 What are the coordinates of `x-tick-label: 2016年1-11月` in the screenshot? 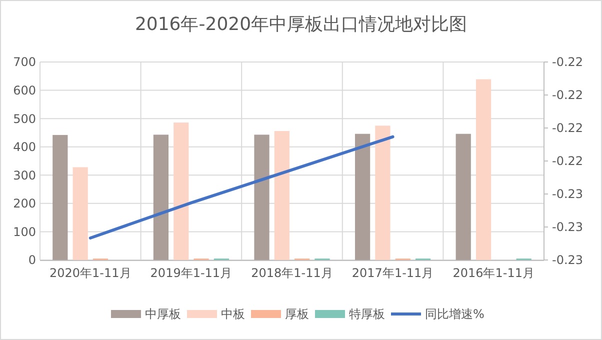 It's located at (493, 273).